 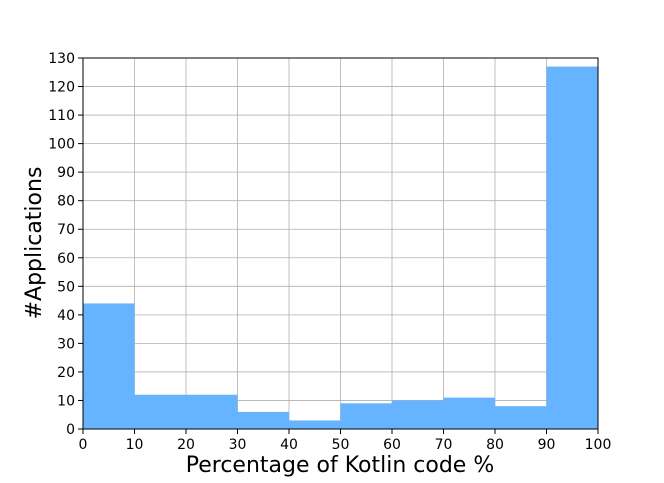 What do you see at coordinates (238, 445) in the screenshot?
I see `x-tick-label-3: 30` at bounding box center [238, 445].